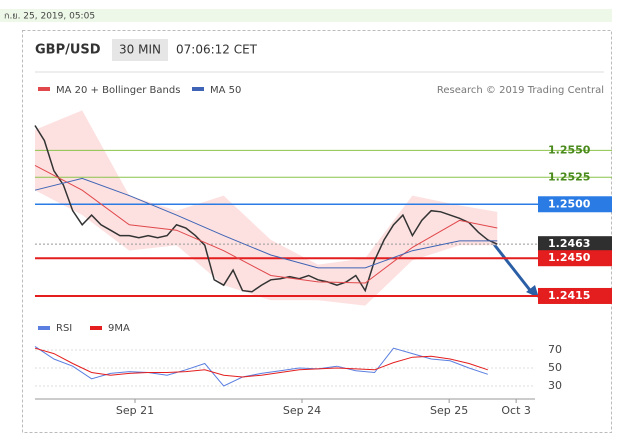  What do you see at coordinates (118, 90) in the screenshot?
I see `legend-label: MA 20 + Bollinger Bands` at bounding box center [118, 90].